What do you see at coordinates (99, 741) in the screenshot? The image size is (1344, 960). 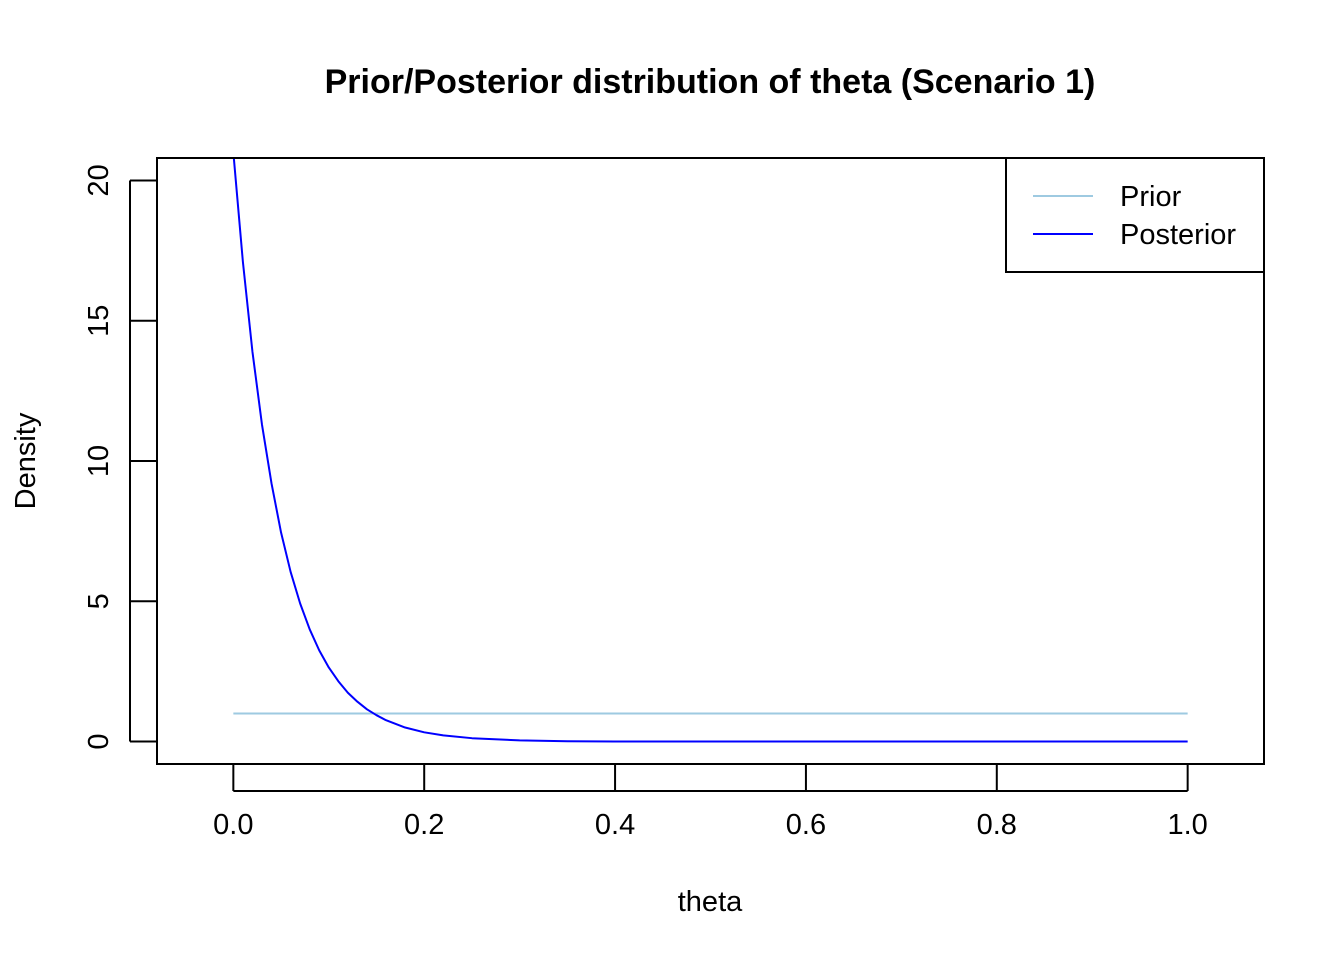 I see `y-tick-label: 0` at bounding box center [99, 741].